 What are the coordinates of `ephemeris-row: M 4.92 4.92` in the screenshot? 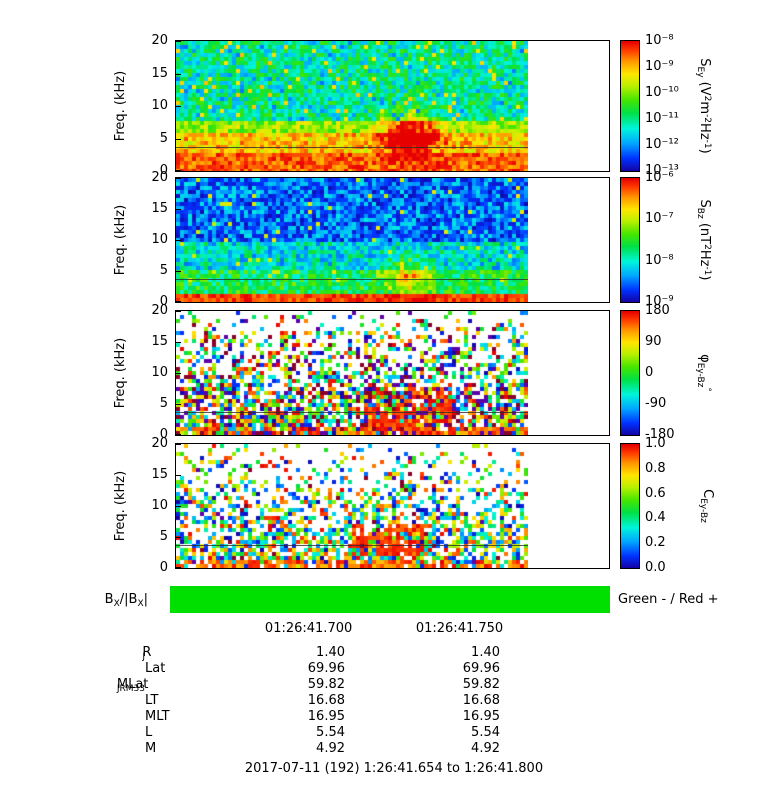 It's located at (322, 748).